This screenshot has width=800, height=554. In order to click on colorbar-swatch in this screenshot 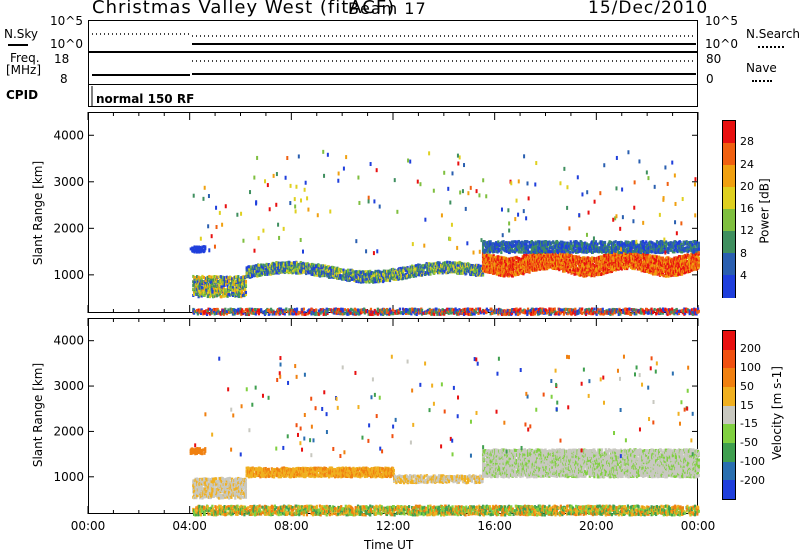, I will do `click(729, 198)`.